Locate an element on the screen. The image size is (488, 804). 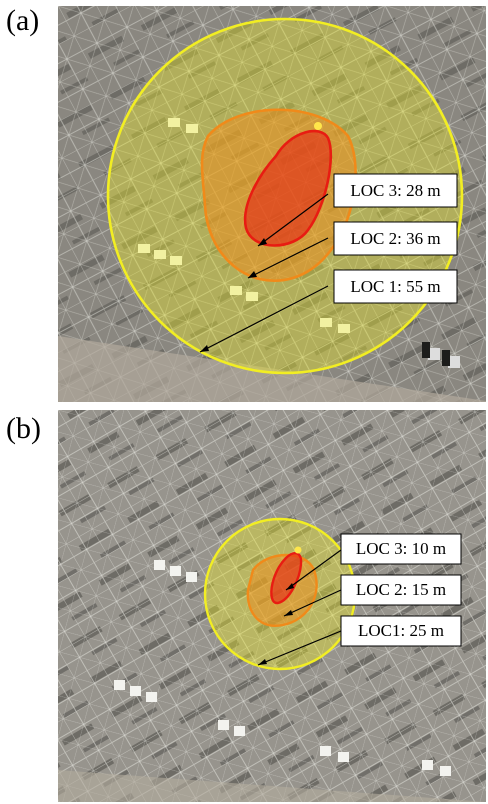
transformer-shadows is located at coordinates (436, 354).